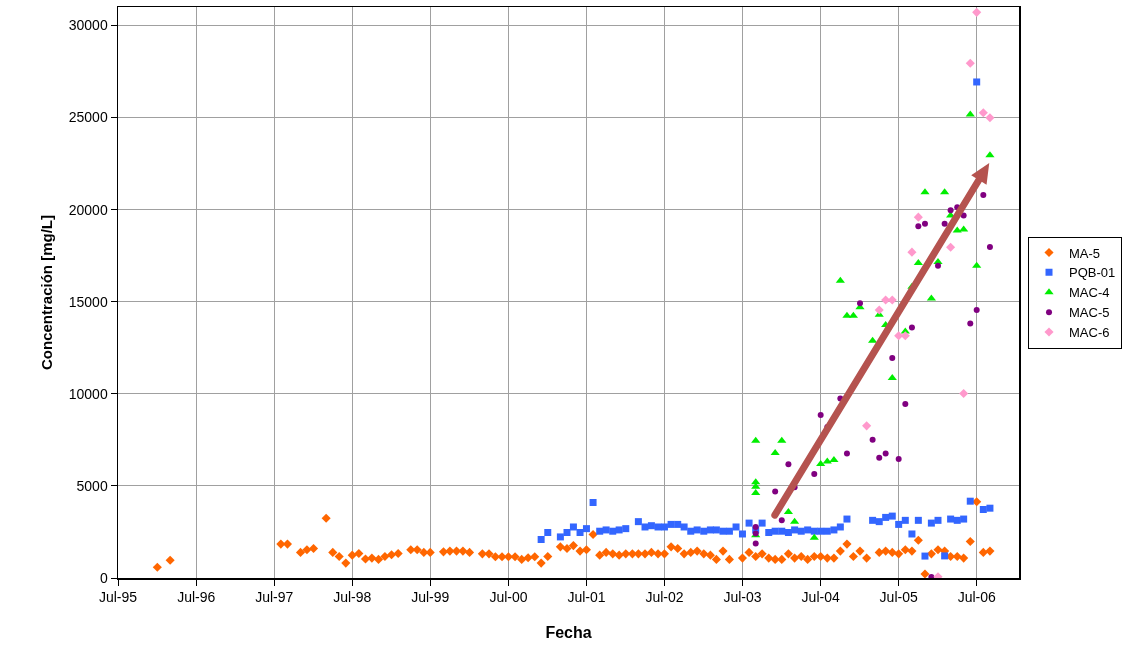 The height and width of the screenshot is (668, 1127). I want to click on x-tick-label: Jul-95, so click(118, 597).